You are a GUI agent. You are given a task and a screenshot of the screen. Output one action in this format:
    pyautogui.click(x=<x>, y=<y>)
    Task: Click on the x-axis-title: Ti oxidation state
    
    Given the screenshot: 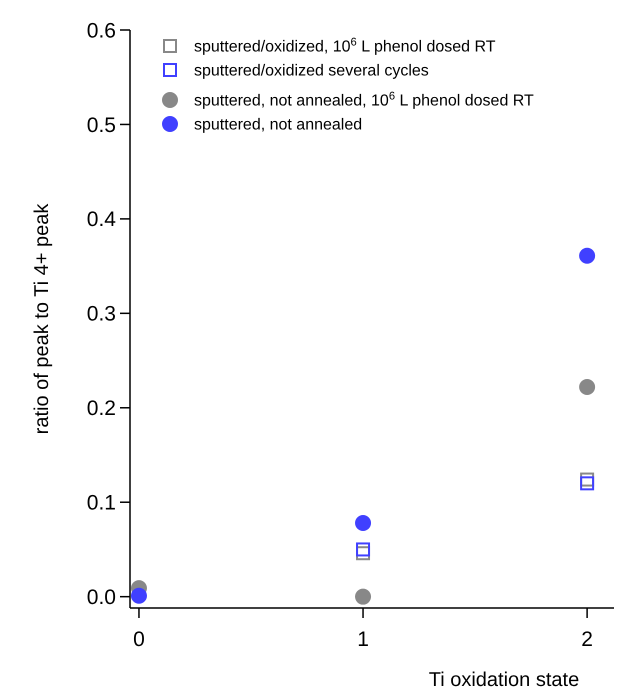 What is the action you would take?
    pyautogui.click(x=504, y=680)
    